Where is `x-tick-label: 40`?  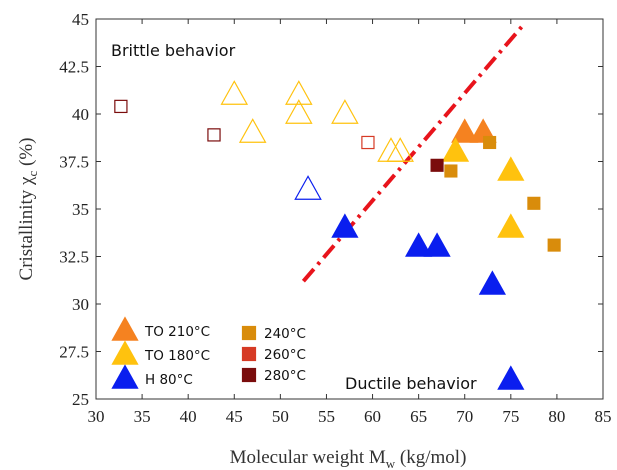
x-tick-label: 40 is located at coordinates (188, 416).